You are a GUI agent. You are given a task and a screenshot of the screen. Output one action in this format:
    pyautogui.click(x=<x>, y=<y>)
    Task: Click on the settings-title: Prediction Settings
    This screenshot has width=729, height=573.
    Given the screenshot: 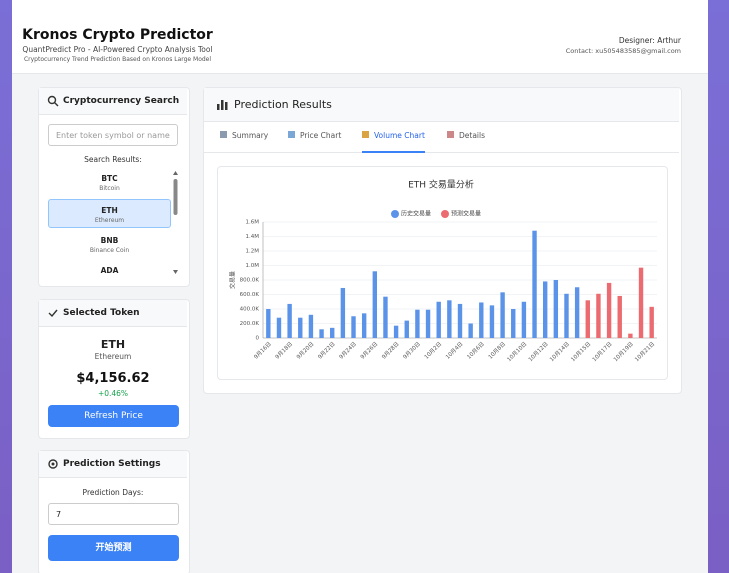 What is the action you would take?
    pyautogui.click(x=113, y=464)
    